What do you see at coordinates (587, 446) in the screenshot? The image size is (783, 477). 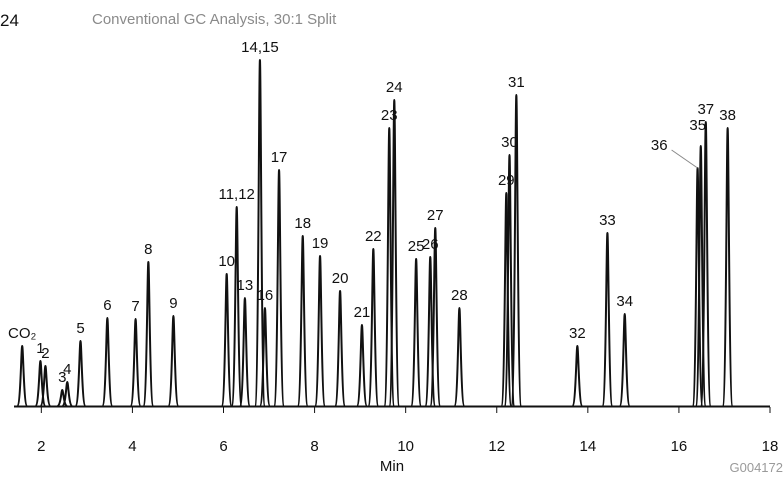 I see `x-tick-label: 14` at bounding box center [587, 446].